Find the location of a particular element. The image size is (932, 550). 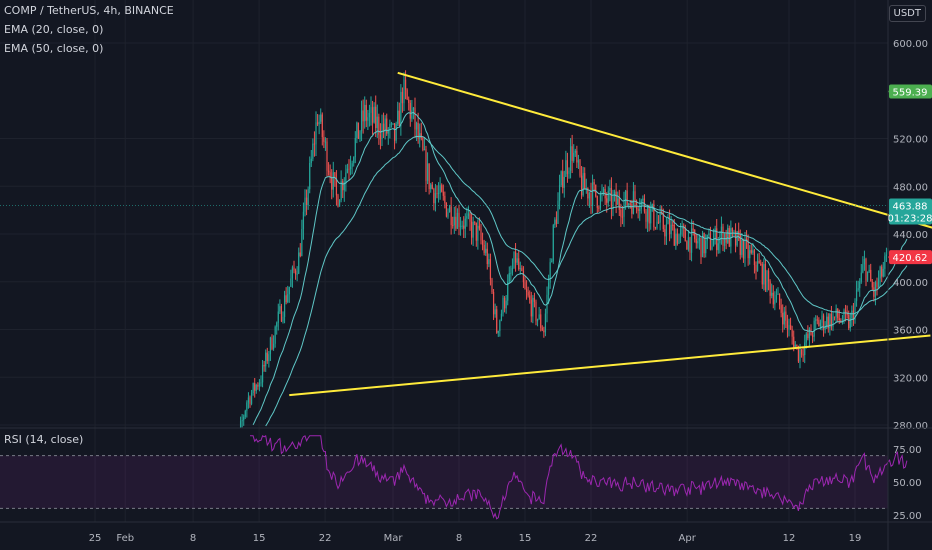

currency-button: USDT is located at coordinates (907, 13).